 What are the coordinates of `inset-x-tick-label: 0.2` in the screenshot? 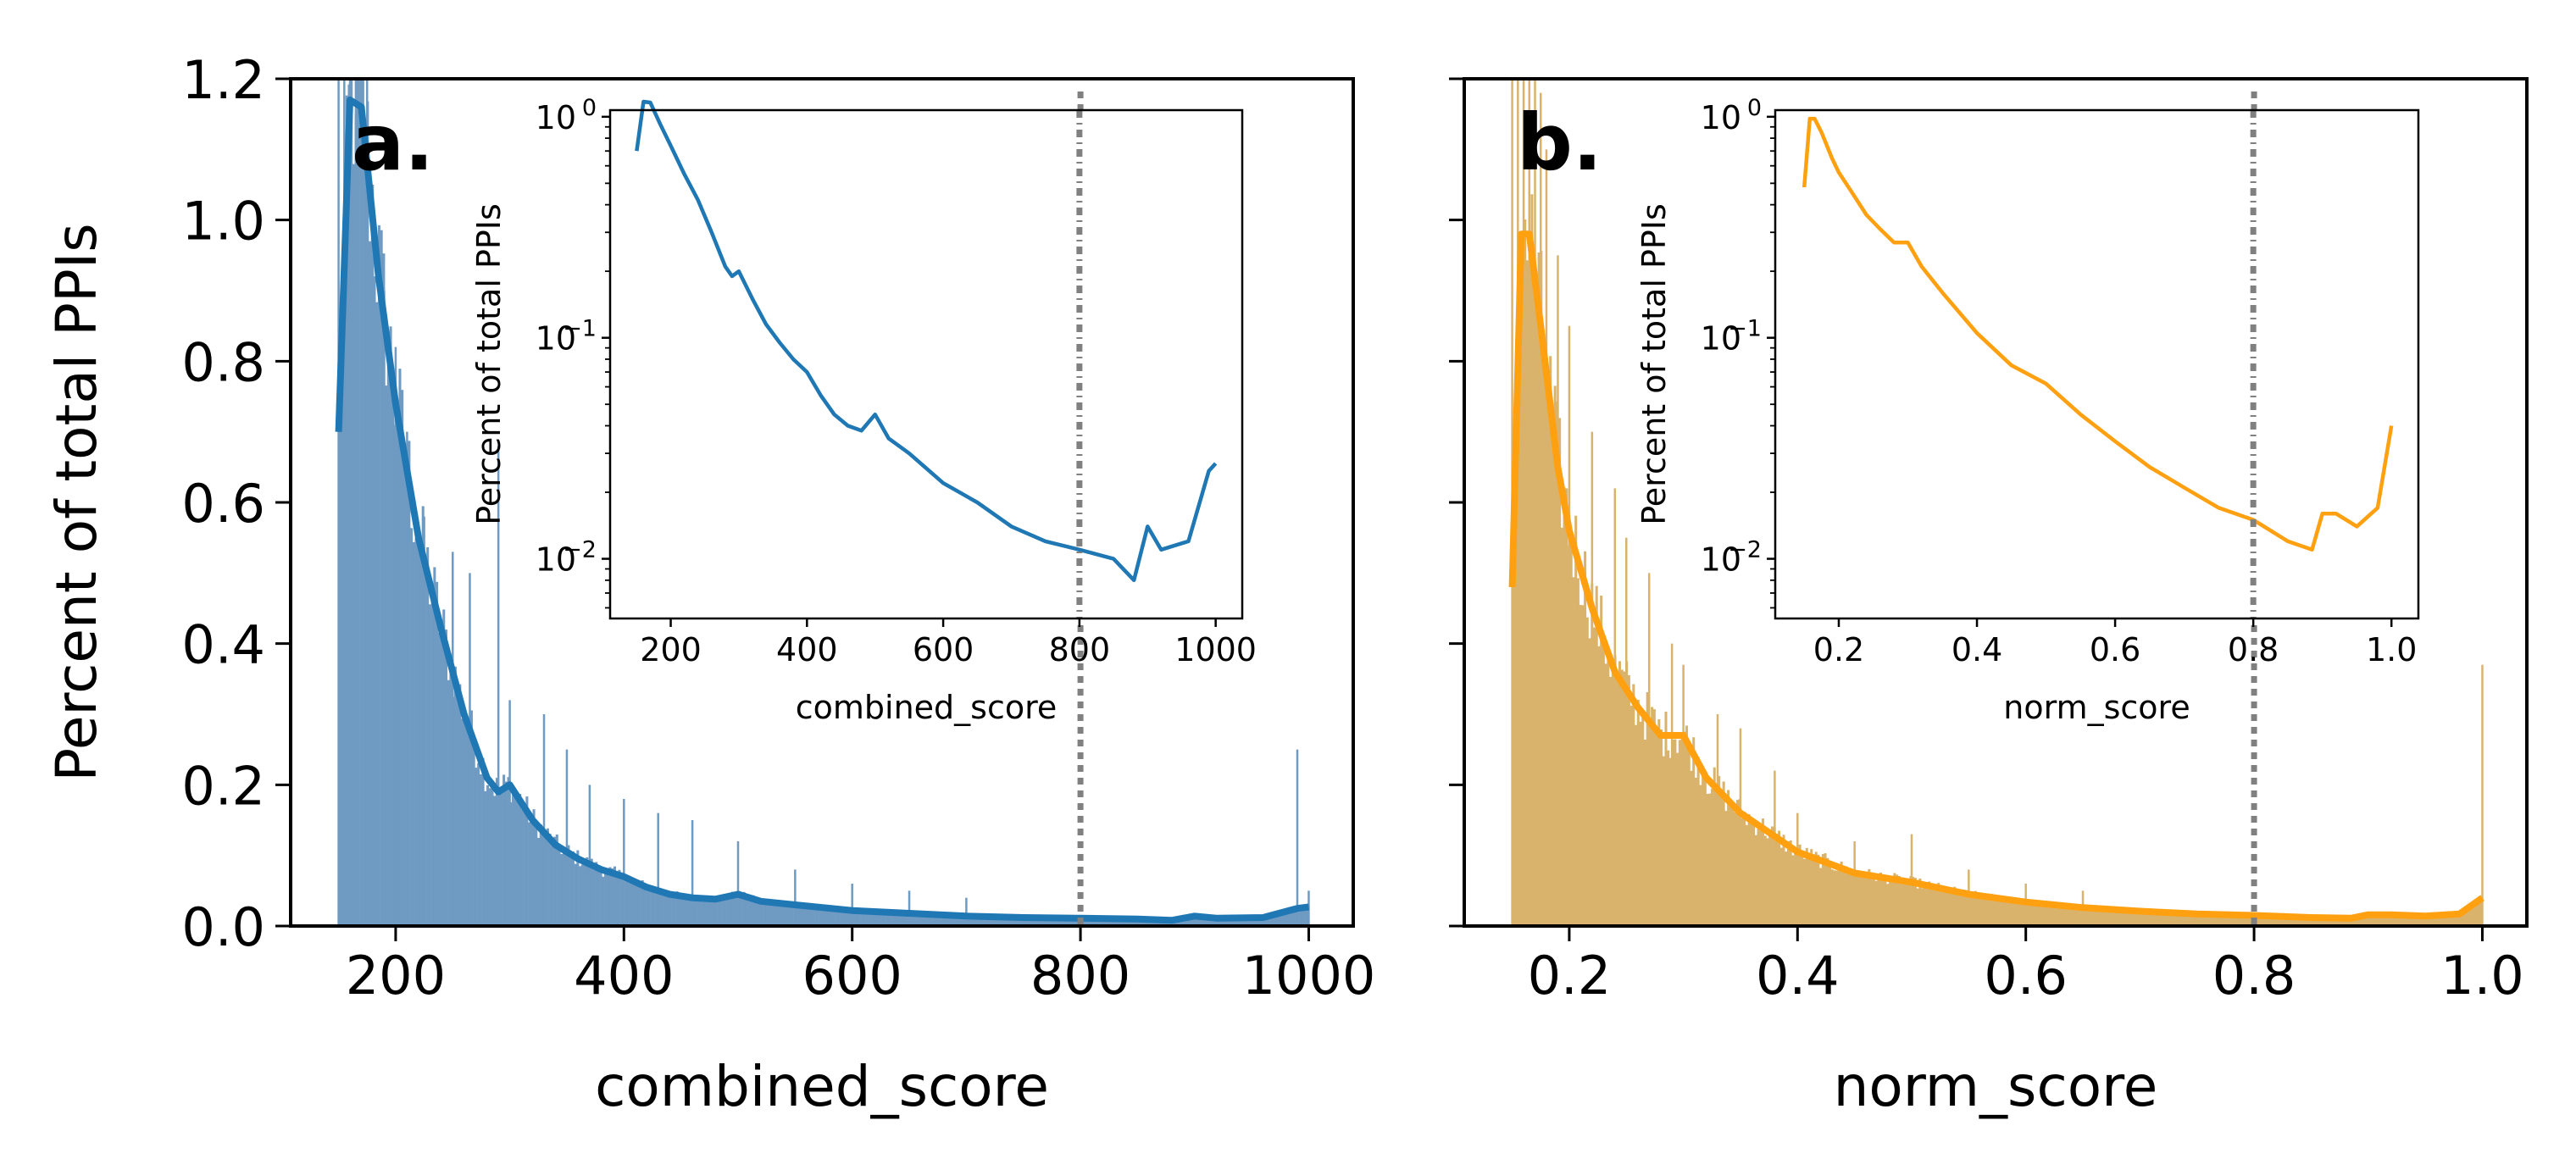 It's located at (1838, 649).